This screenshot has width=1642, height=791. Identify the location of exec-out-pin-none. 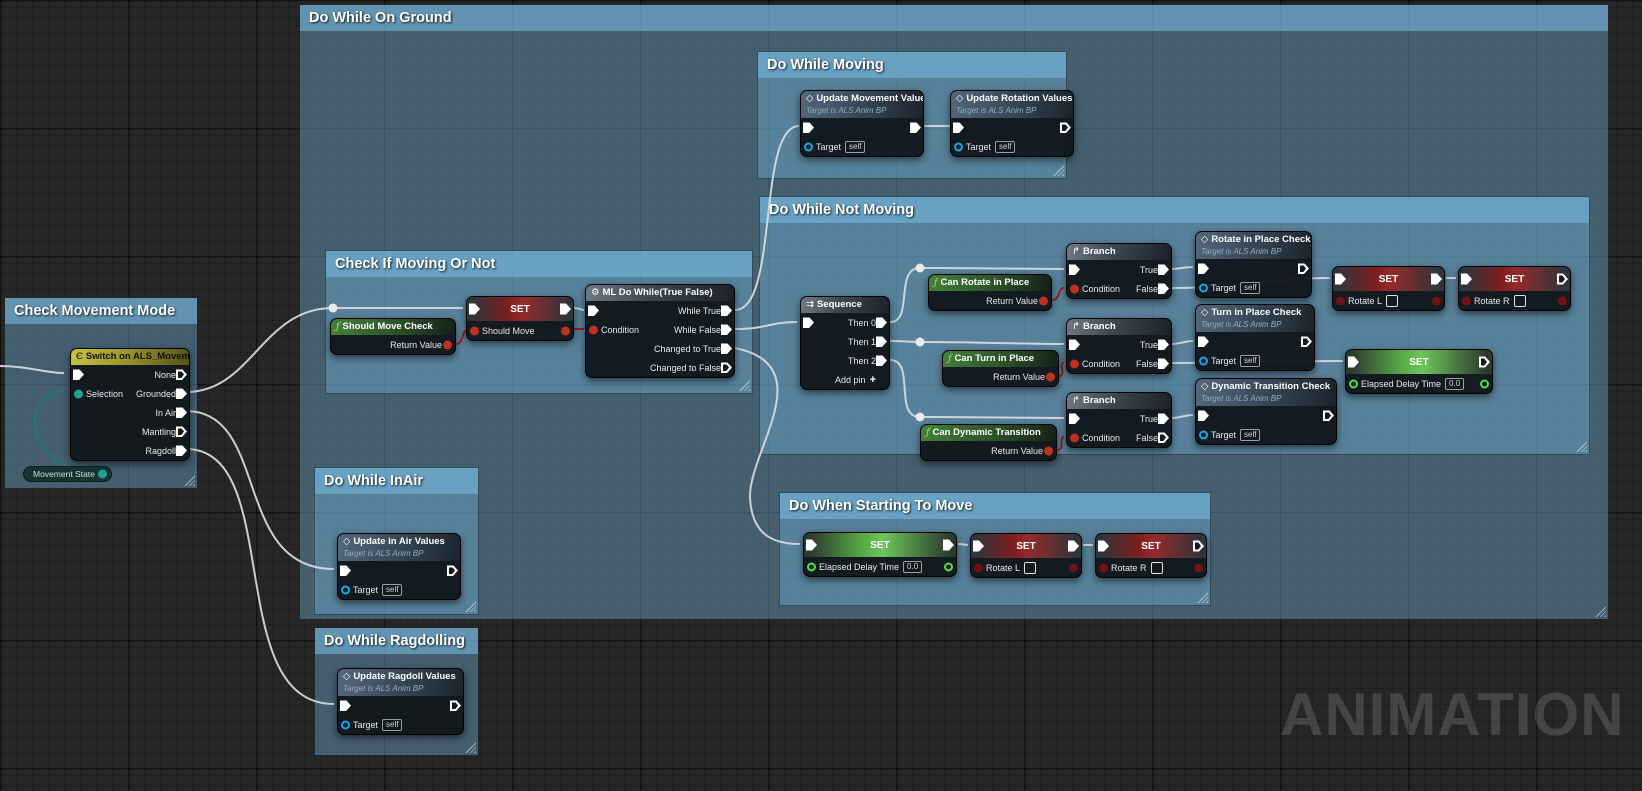
(181, 374).